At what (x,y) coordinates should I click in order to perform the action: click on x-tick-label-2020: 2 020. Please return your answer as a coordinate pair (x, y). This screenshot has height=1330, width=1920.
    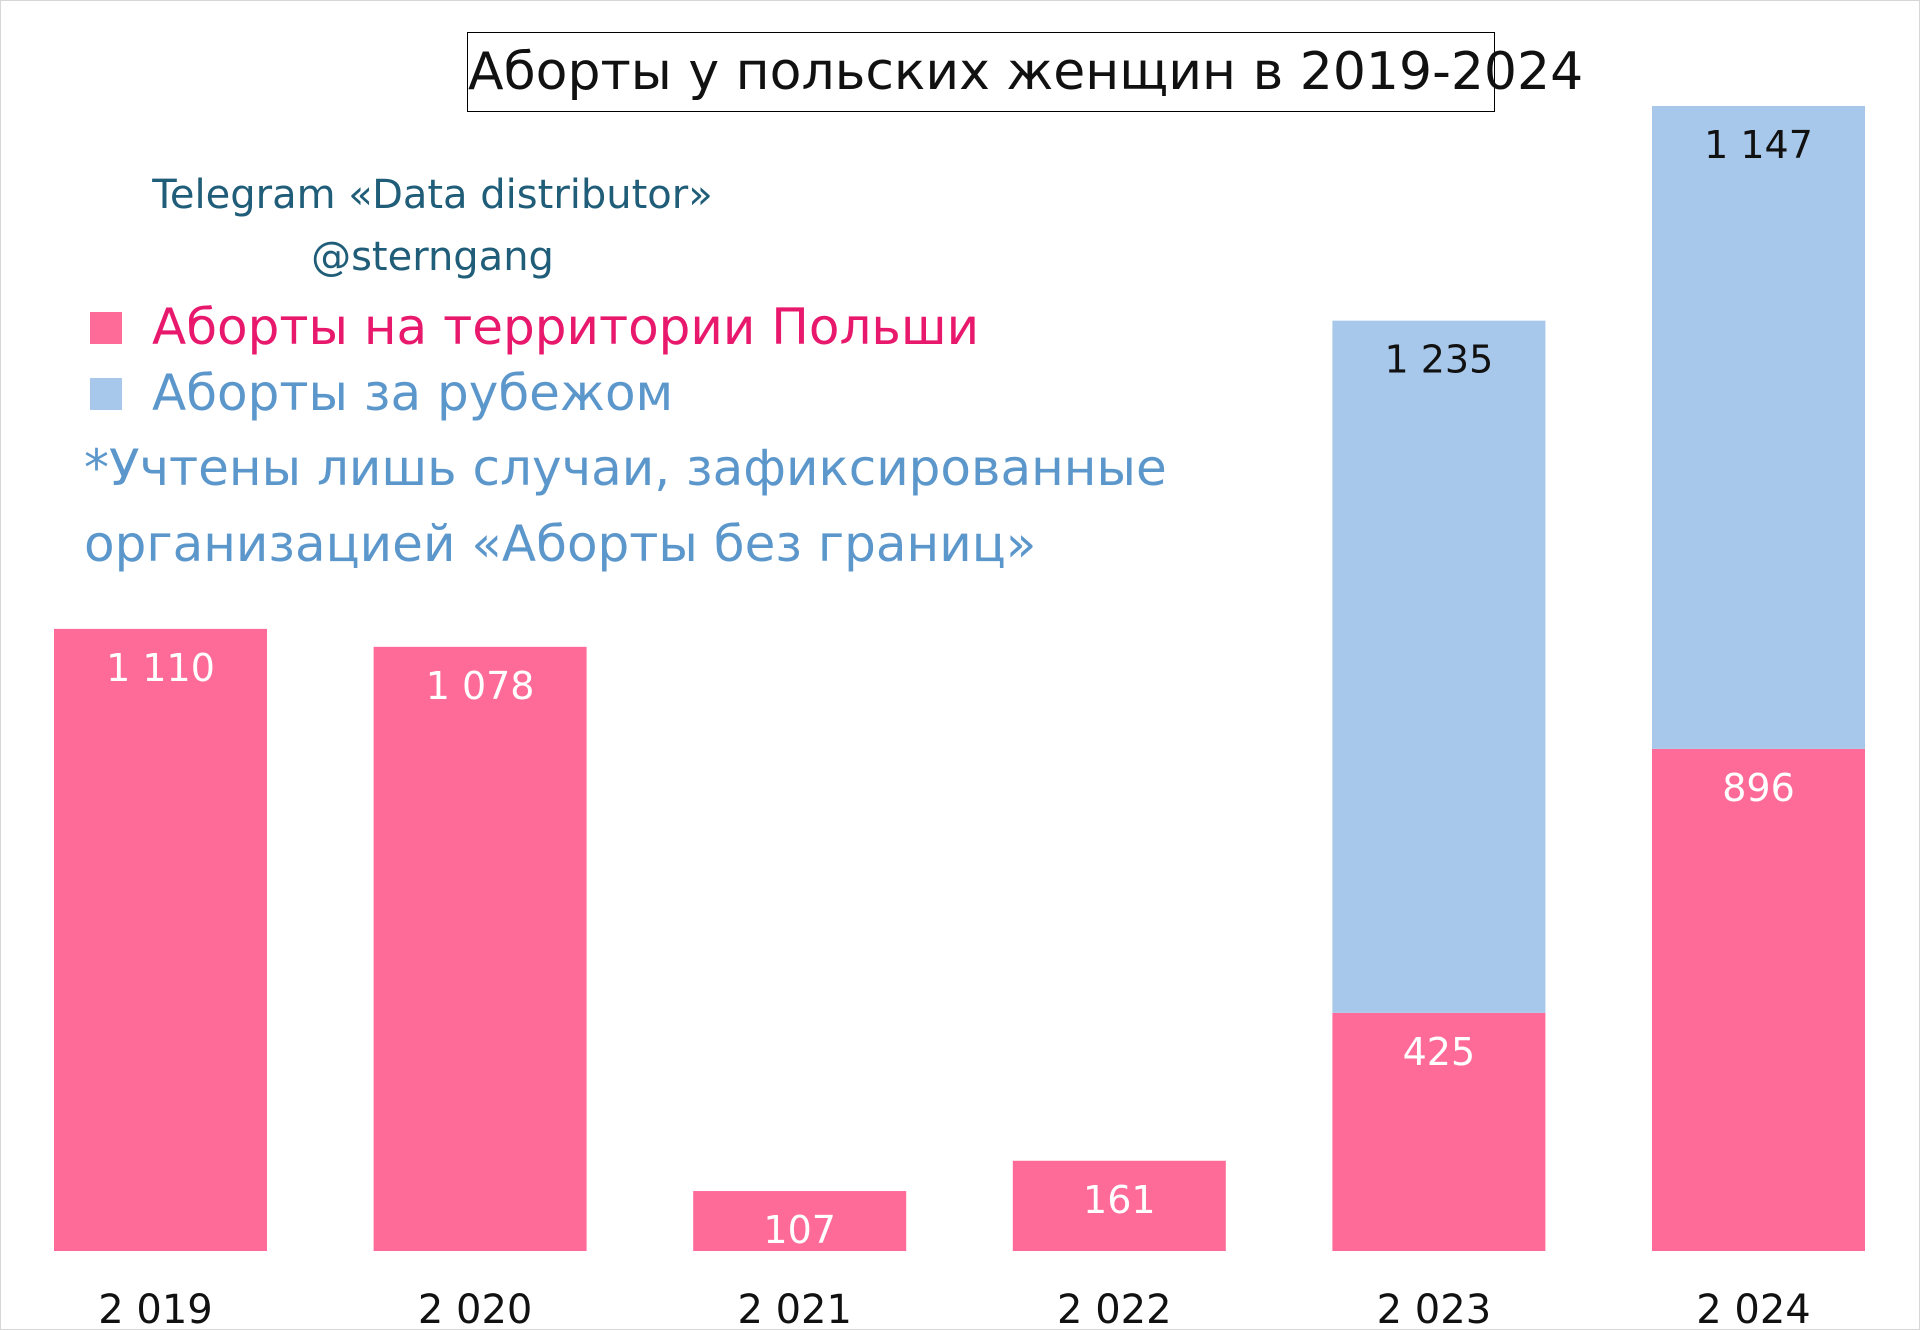
    Looking at the image, I should click on (475, 1308).